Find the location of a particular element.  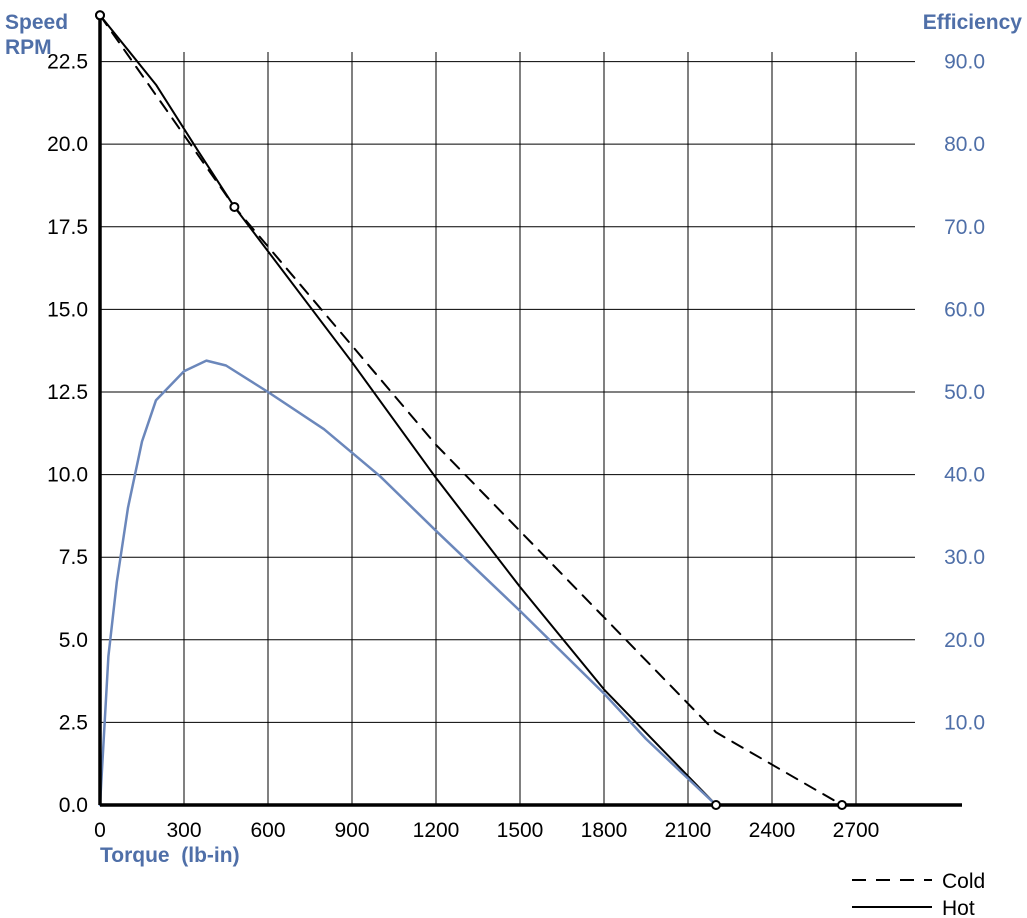

left-axis-label-line1: Speed is located at coordinates (36, 22).